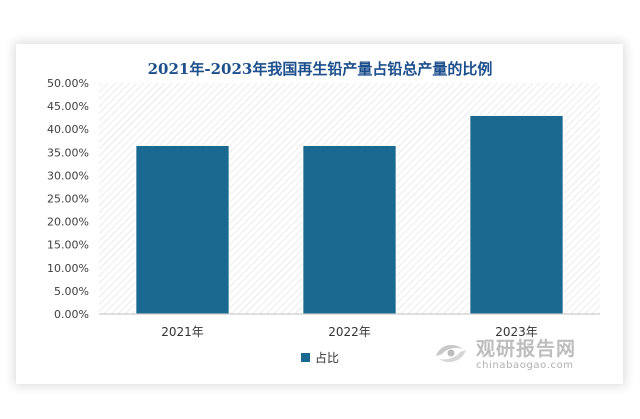  What do you see at coordinates (68, 222) in the screenshot?
I see `y-tick-label: 20.00%` at bounding box center [68, 222].